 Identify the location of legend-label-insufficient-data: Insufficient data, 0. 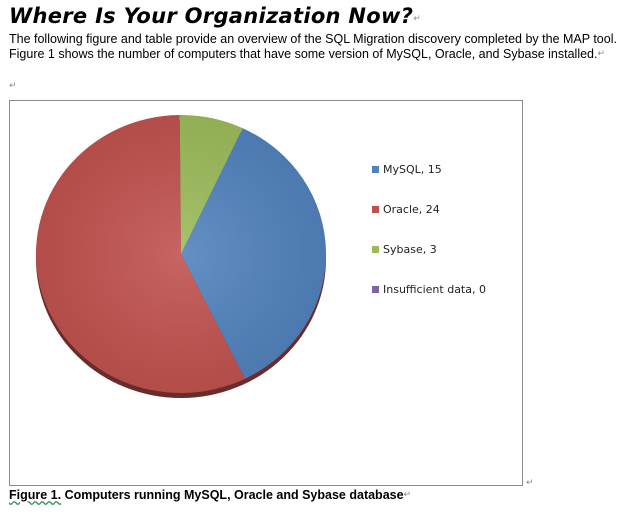
(434, 289).